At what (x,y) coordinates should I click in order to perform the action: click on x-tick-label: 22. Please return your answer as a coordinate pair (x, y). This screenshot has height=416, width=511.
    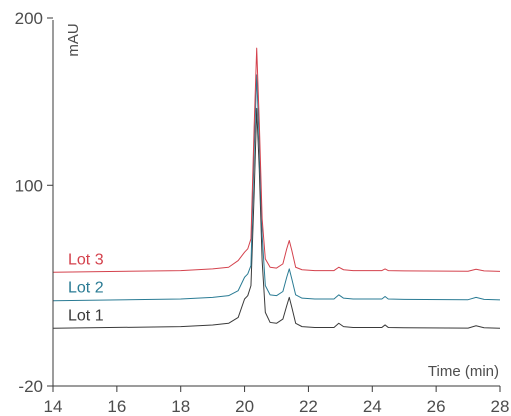
    Looking at the image, I should click on (308, 406).